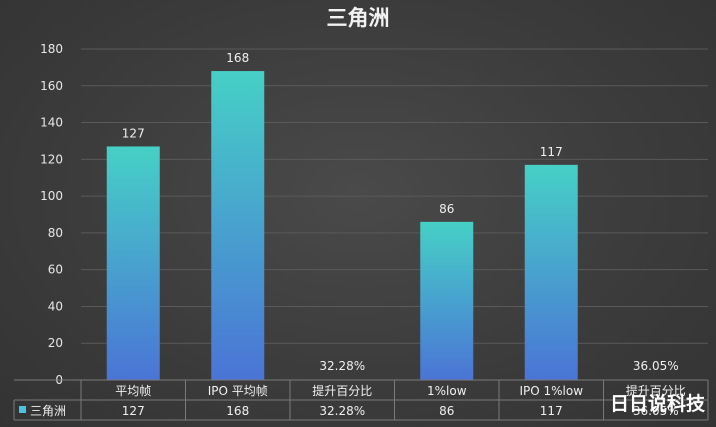 Image resolution: width=716 pixels, height=427 pixels. Describe the element at coordinates (51, 86) in the screenshot. I see `y-tick-label: 160` at that location.